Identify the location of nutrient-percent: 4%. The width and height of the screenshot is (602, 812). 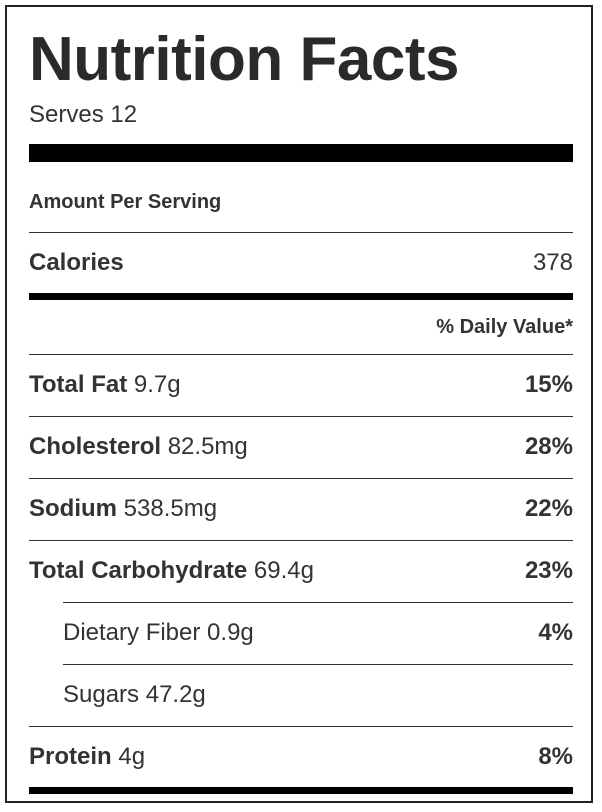
(555, 632).